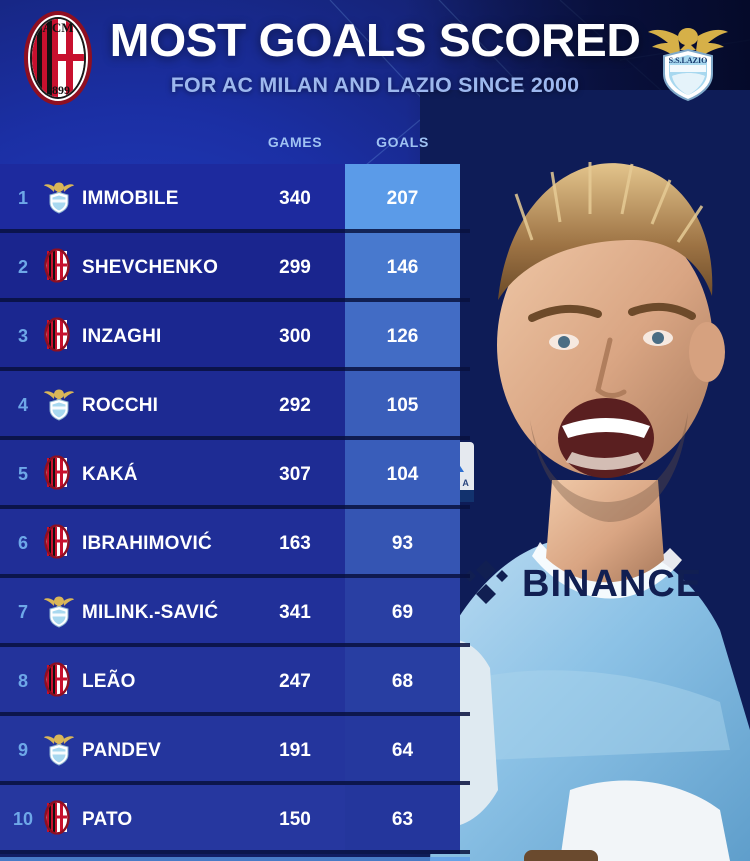 The width and height of the screenshot is (750, 861). What do you see at coordinates (22, 750) in the screenshot?
I see `rank-number: 9` at bounding box center [22, 750].